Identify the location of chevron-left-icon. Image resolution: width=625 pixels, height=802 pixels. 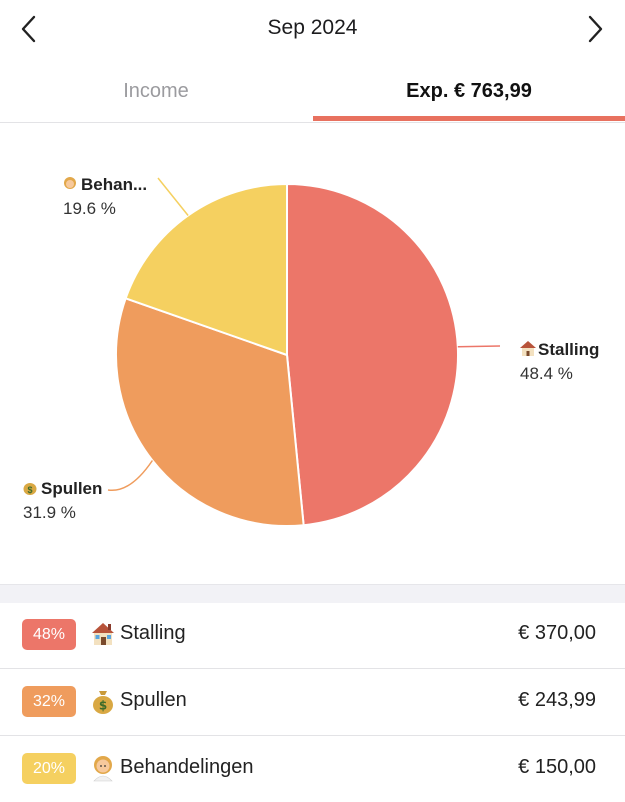
(28, 29).